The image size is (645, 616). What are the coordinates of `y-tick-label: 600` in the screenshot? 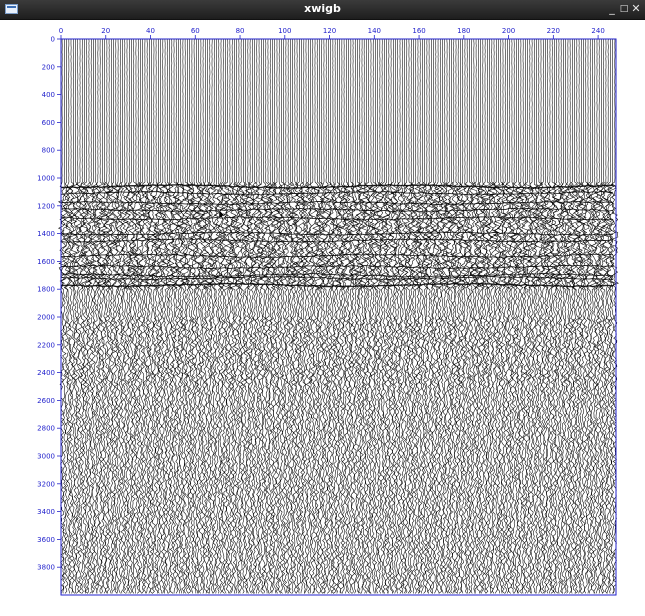 It's located at (48, 123).